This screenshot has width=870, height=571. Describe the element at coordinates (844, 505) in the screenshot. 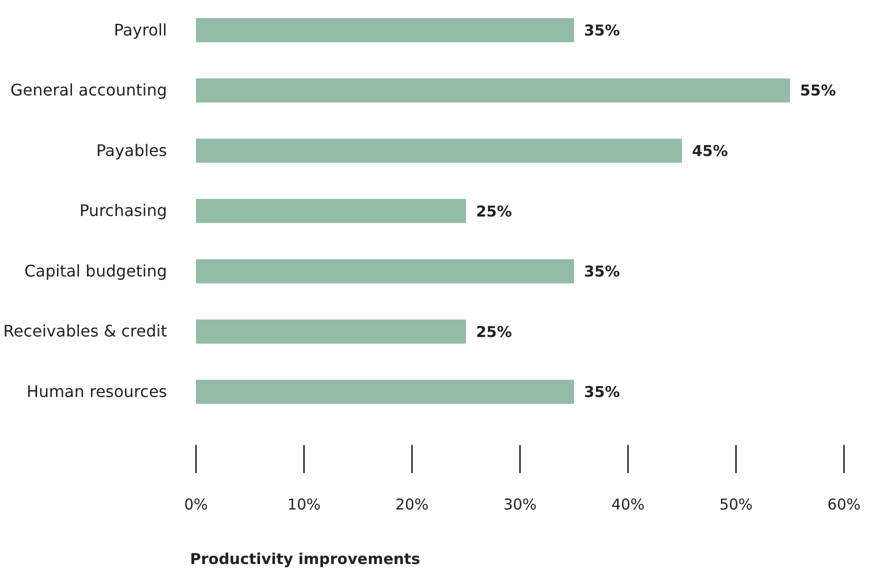

I see `x-tick-label: 60%` at that location.